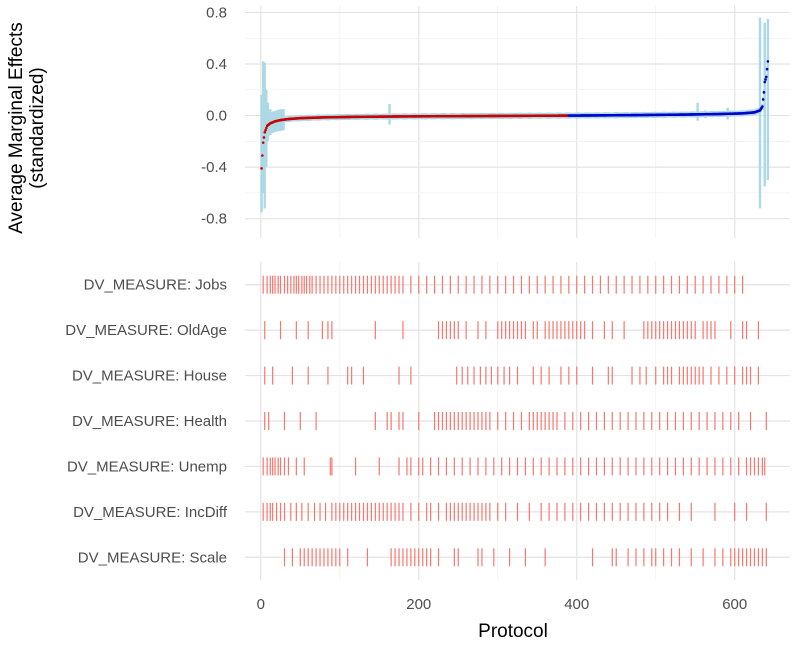 This screenshot has height=650, width=800. I want to click on y-tick-label: 0.0, so click(216, 116).